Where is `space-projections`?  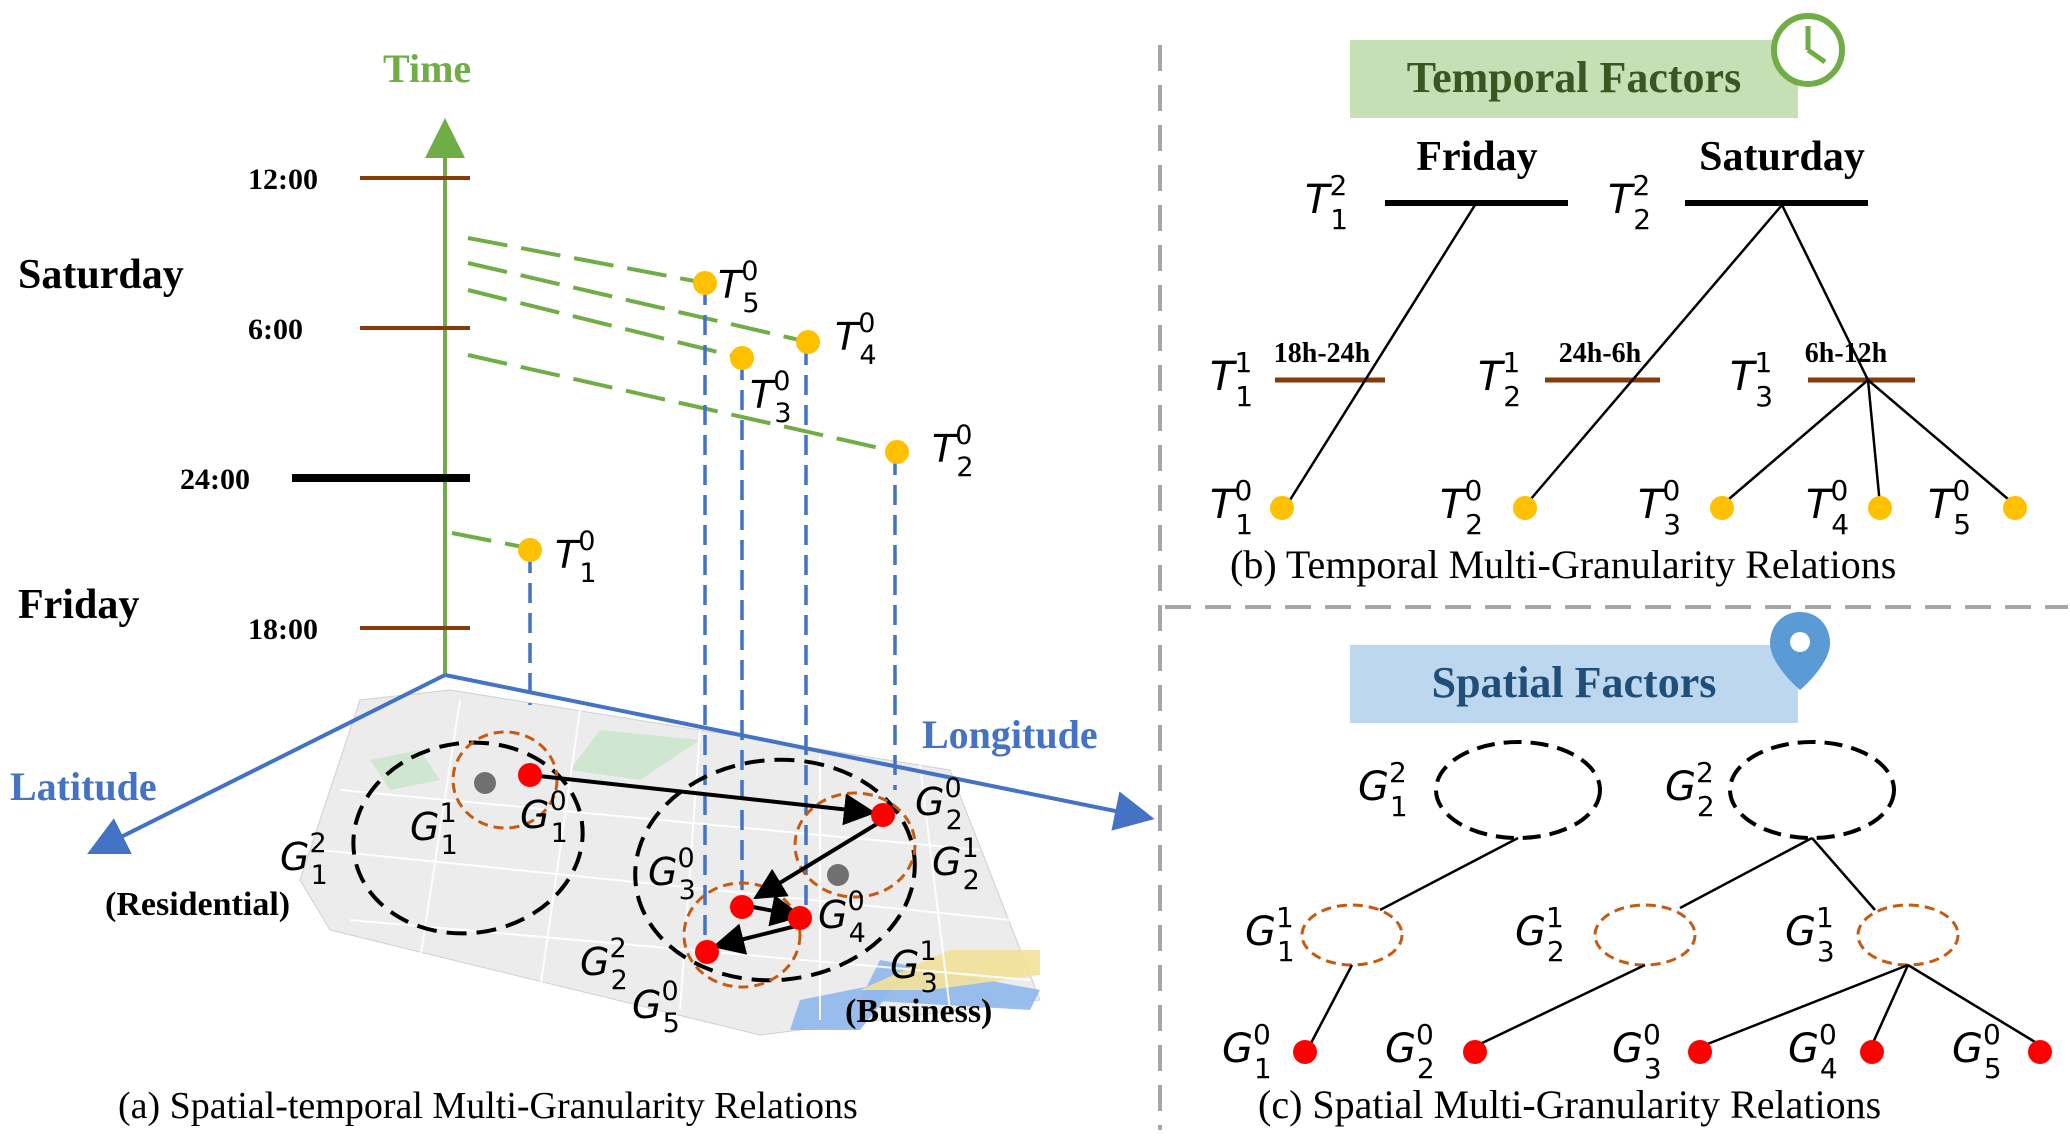
space-projections is located at coordinates (712, 620).